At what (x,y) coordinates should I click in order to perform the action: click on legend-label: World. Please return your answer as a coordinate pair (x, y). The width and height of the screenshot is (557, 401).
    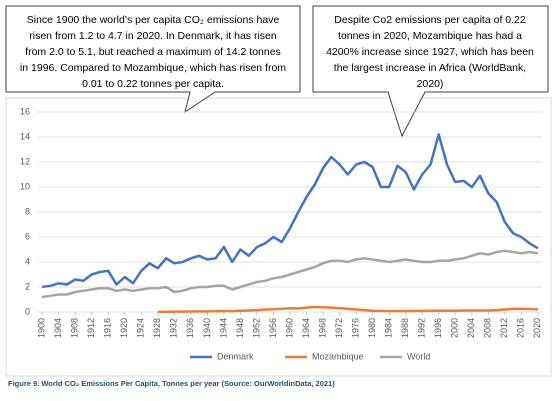
    Looking at the image, I should click on (418, 356).